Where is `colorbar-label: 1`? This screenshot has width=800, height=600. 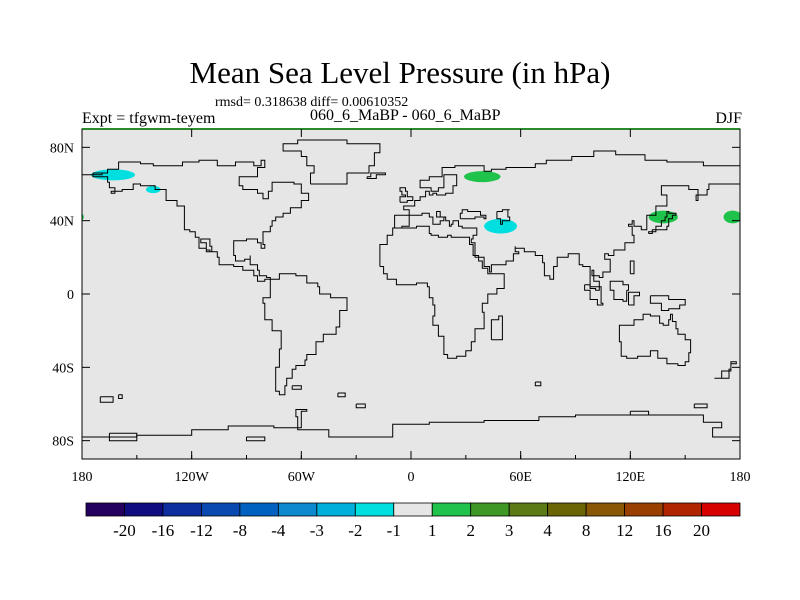
colorbar-label: 1 is located at coordinates (432, 530).